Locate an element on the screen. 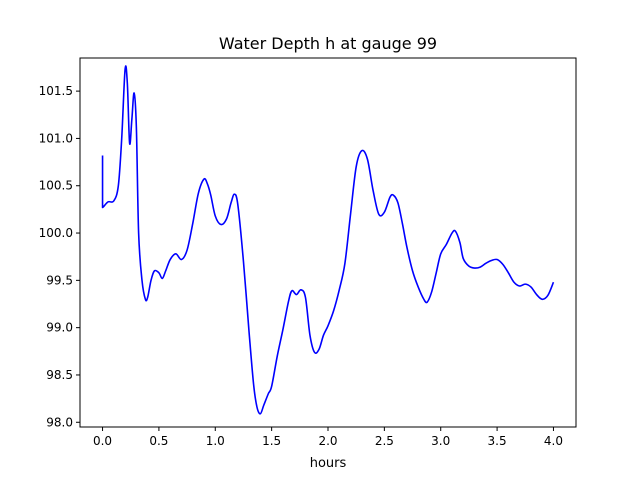  x-tick-label: 4.0 is located at coordinates (553, 441).